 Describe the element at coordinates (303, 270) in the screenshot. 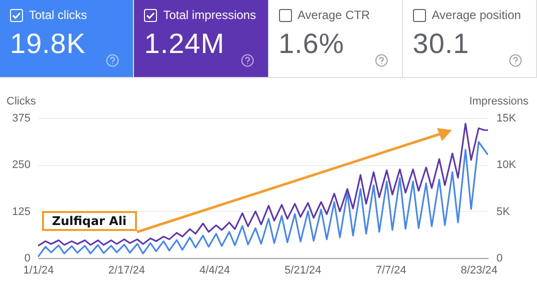

I see `x-tick-label: 5/21/24` at that location.